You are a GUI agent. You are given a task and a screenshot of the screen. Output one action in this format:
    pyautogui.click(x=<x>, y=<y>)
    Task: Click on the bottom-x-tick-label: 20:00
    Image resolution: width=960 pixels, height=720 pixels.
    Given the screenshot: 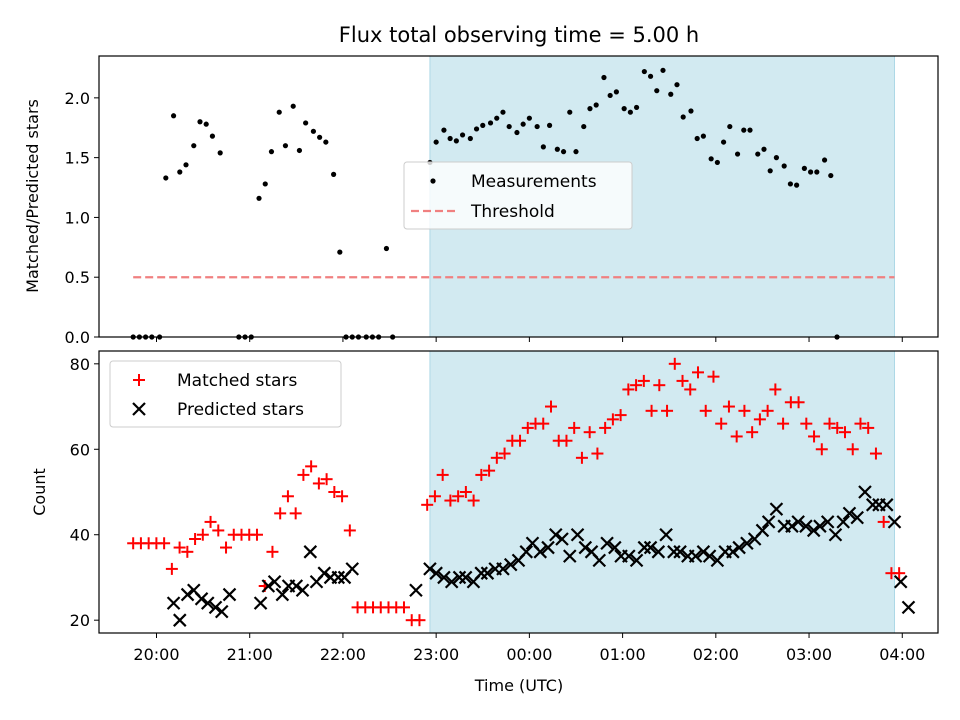 What is the action you would take?
    pyautogui.click(x=156, y=654)
    